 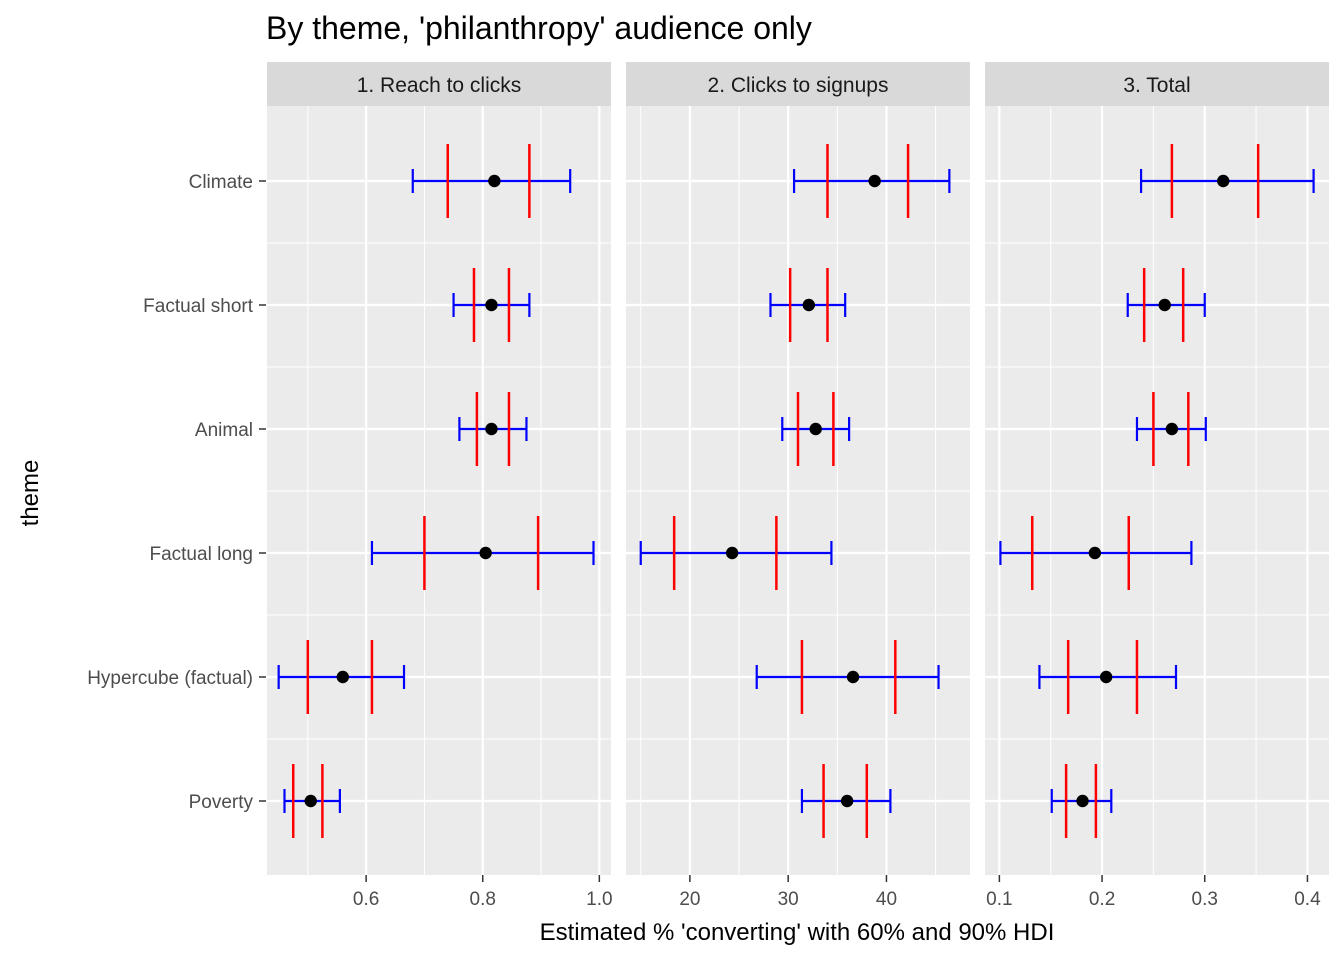 I want to click on y-tick-label: Climate, so click(x=221, y=182).